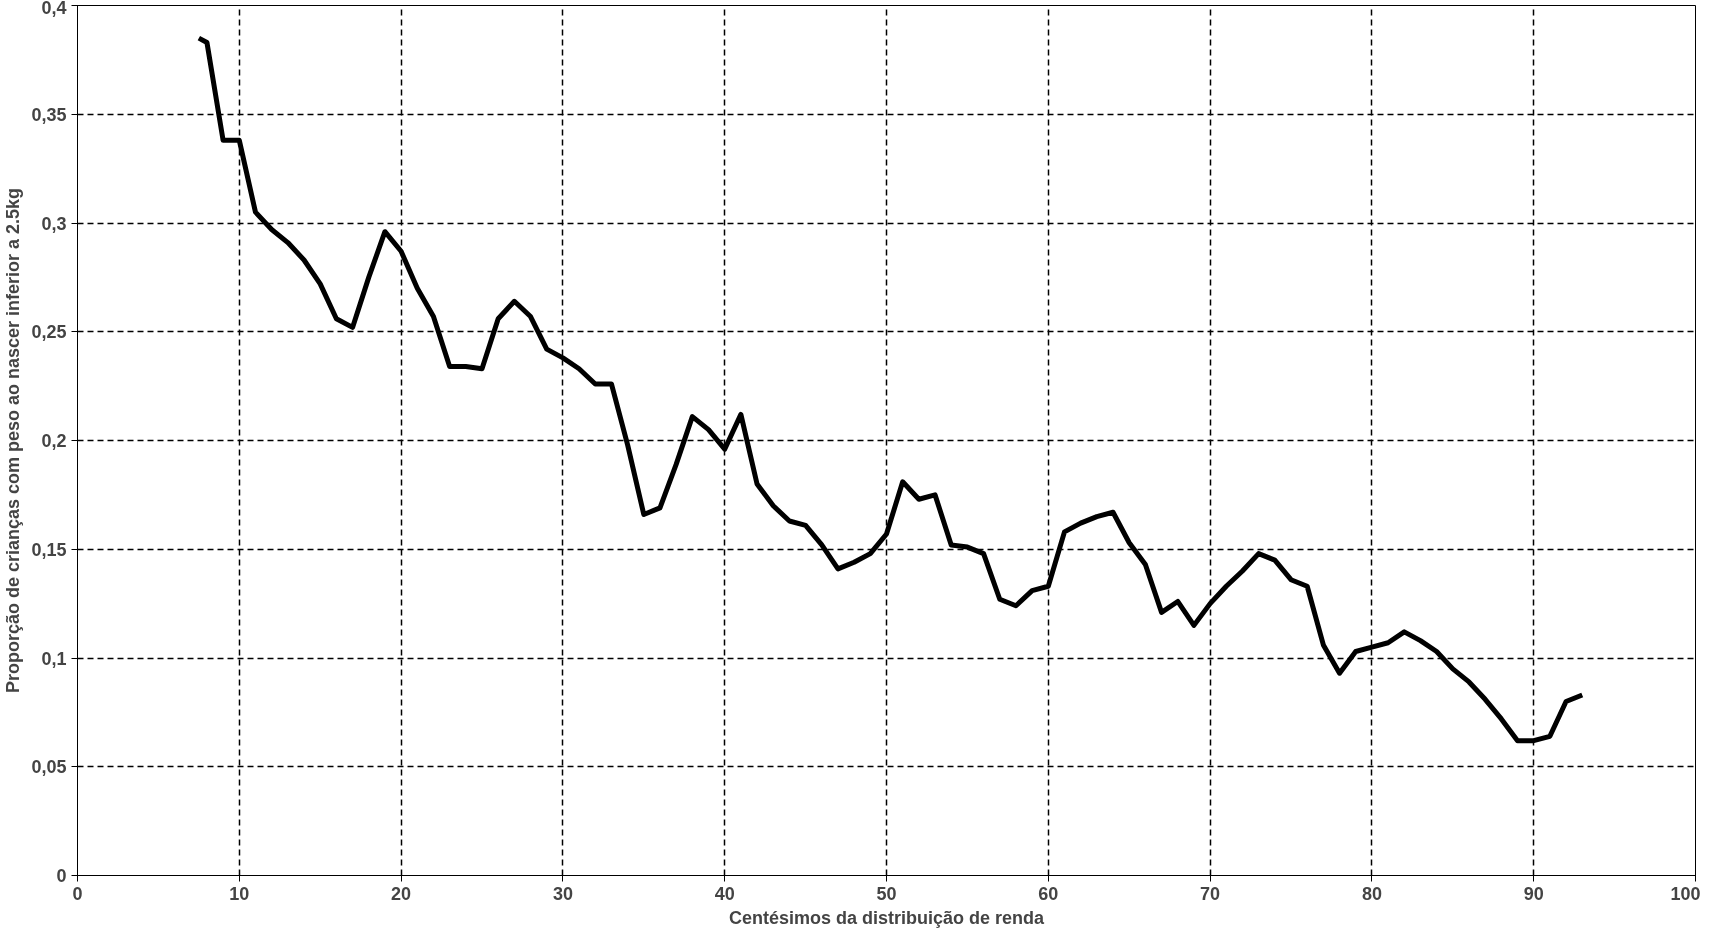 Image resolution: width=1727 pixels, height=951 pixels. Describe the element at coordinates (49, 114) in the screenshot. I see `y-tick-label: 0,35` at that location.